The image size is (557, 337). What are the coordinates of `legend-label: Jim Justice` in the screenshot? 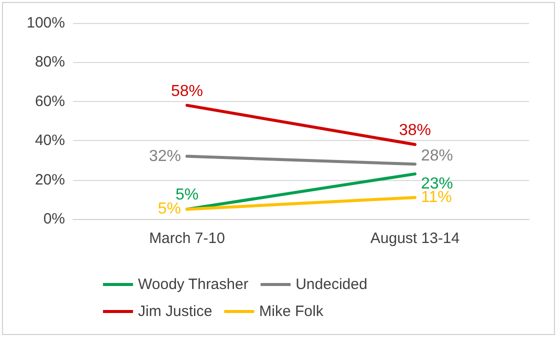 It's located at (175, 311).